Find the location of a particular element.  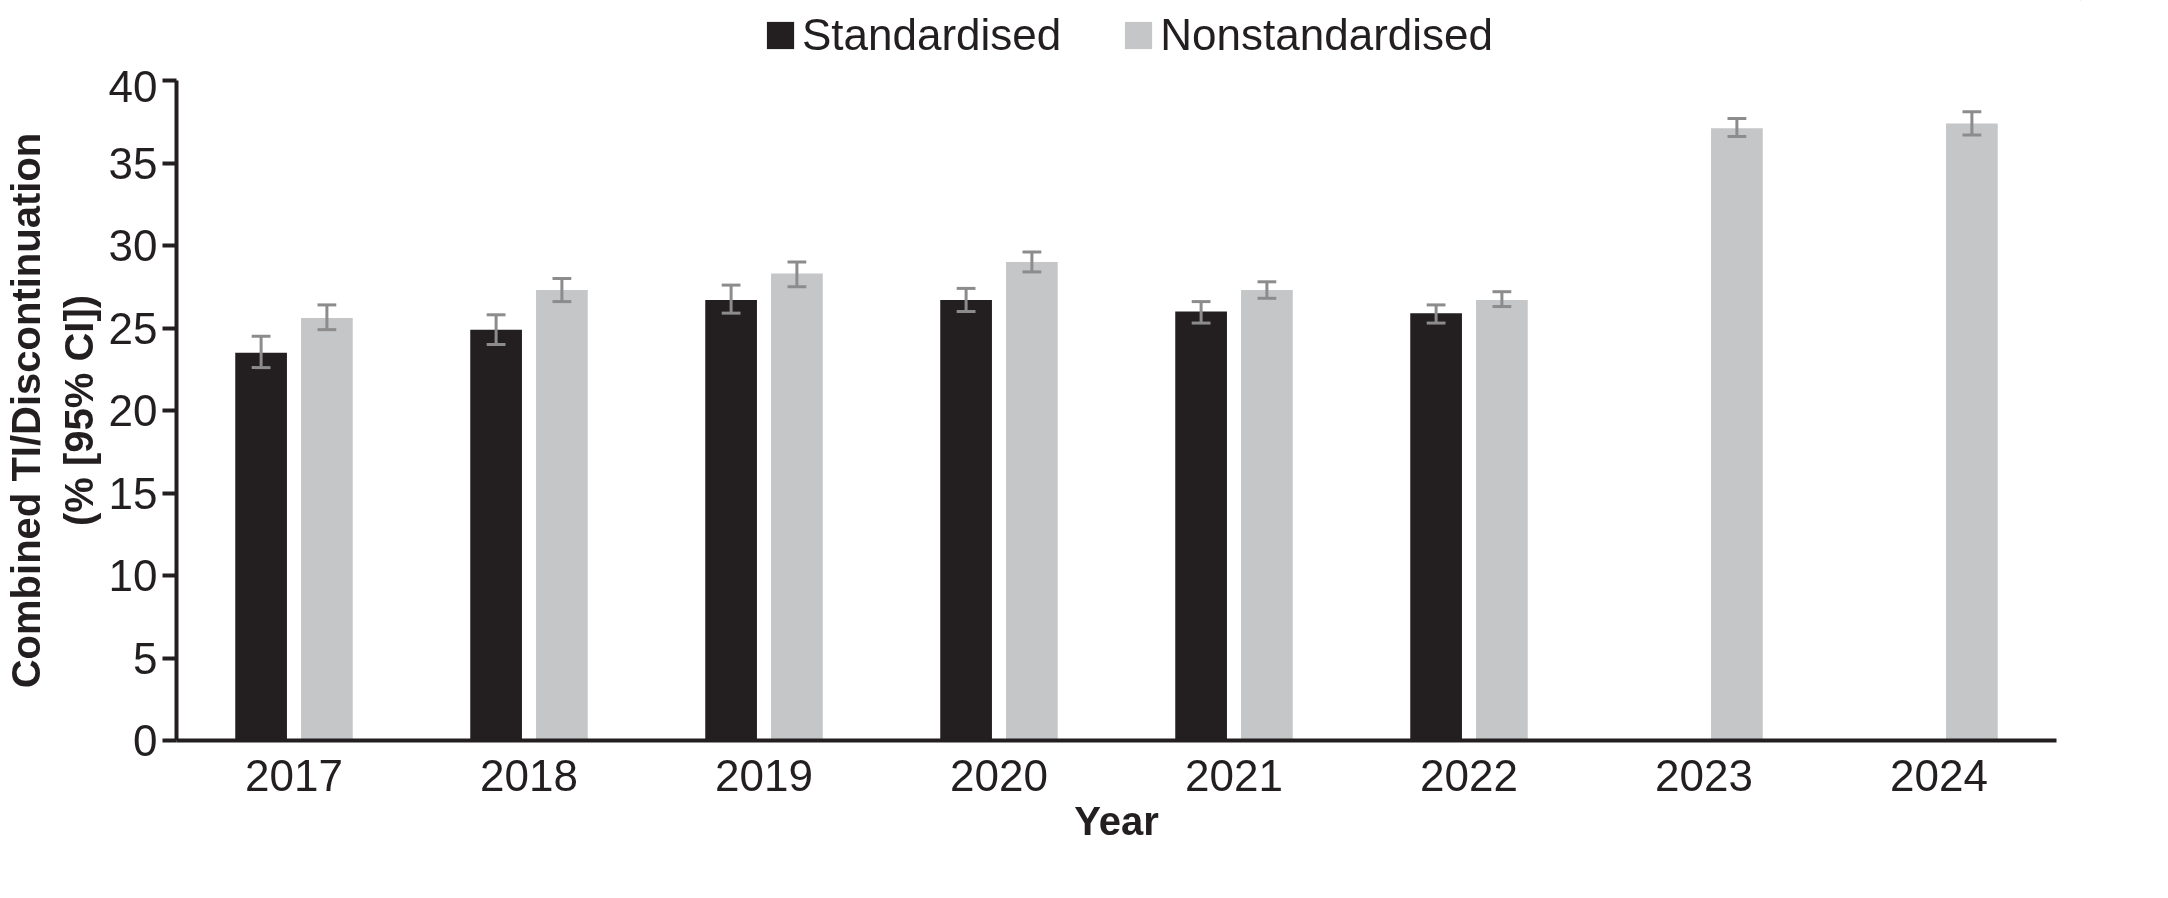

y-tick-label: 10 is located at coordinates (133, 575).